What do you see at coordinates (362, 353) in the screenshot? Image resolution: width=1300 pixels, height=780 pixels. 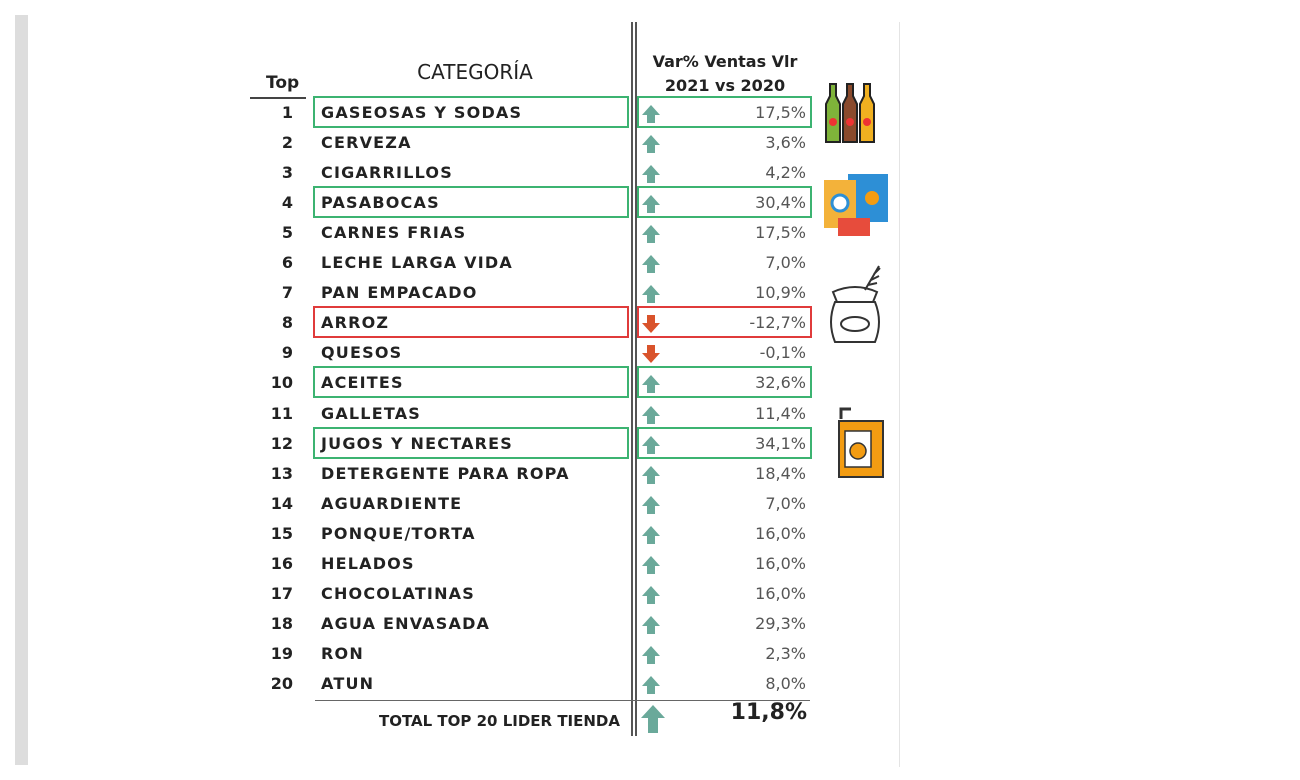 I see `category: QUESOS` at bounding box center [362, 353].